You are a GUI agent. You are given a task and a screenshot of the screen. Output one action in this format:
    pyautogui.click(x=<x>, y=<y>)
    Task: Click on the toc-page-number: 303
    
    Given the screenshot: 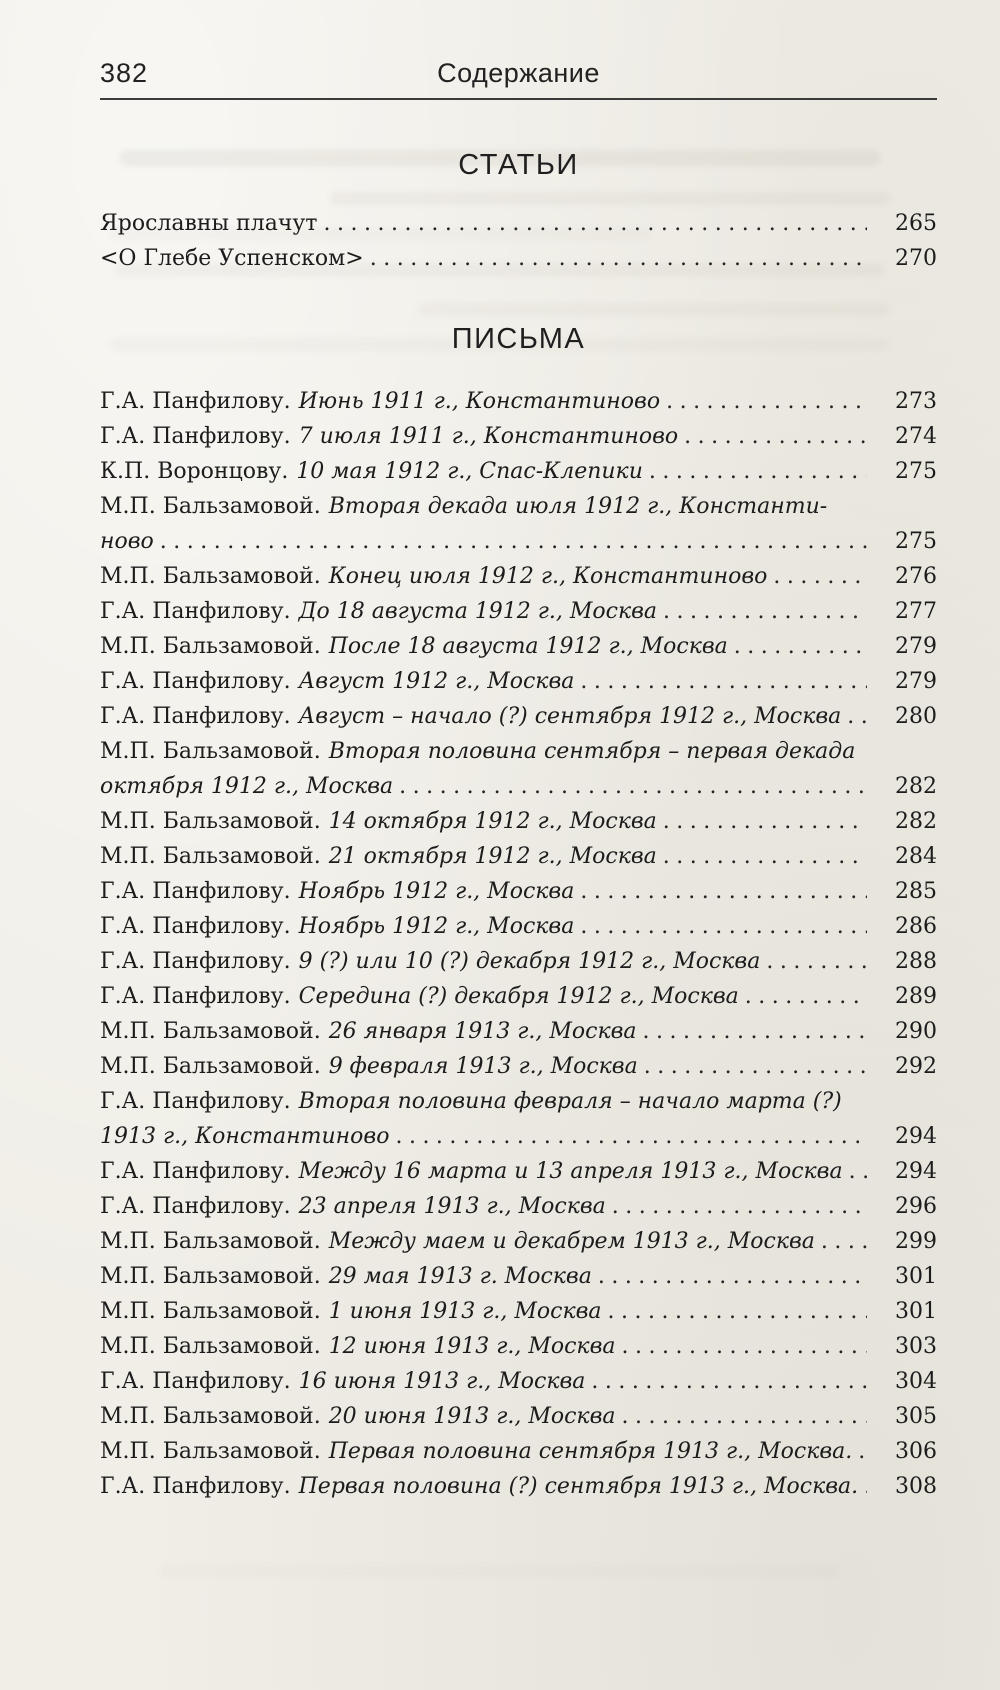 What is the action you would take?
    pyautogui.click(x=916, y=1346)
    